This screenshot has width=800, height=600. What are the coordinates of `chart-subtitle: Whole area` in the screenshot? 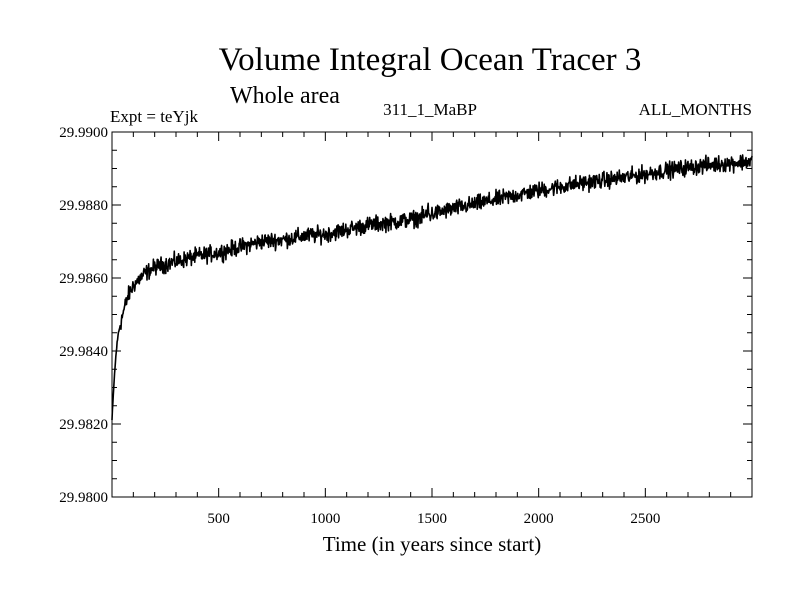 It's located at (285, 96).